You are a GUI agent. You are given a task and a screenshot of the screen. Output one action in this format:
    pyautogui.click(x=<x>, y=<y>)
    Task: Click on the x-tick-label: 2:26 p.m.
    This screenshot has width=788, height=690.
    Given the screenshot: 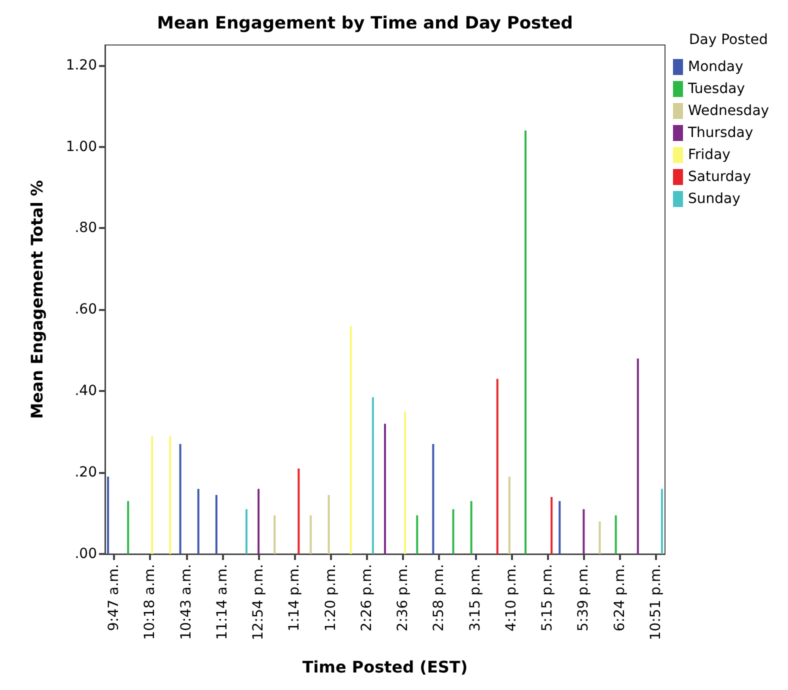 What is the action you would take?
    pyautogui.click(x=366, y=598)
    